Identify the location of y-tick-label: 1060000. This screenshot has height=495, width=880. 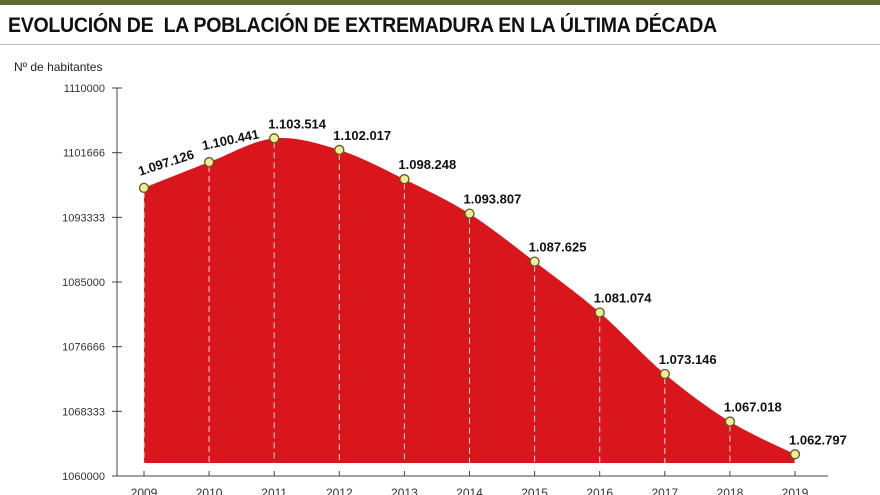
(83, 477).